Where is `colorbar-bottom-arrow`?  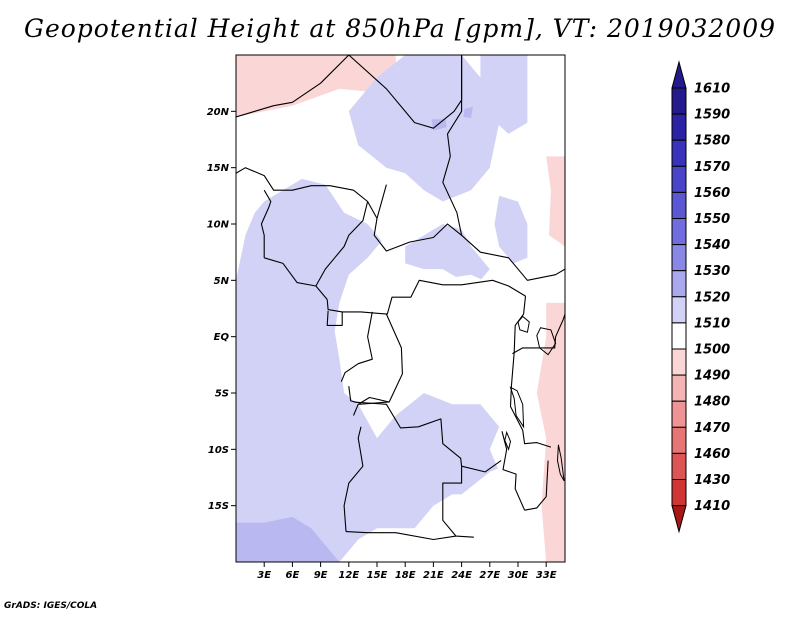
colorbar-bottom-arrow is located at coordinates (679, 519).